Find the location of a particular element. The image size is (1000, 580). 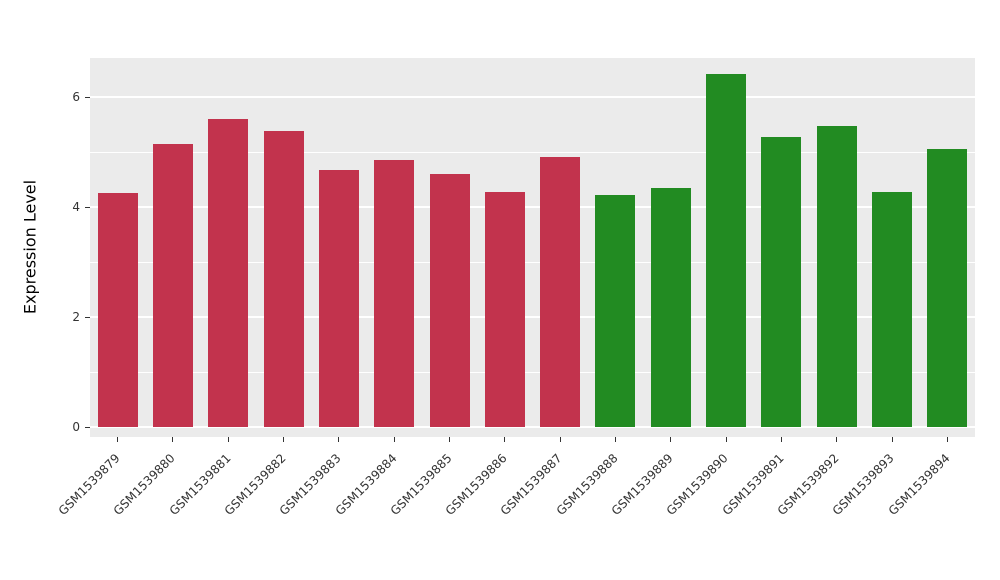

bar-GSM1539890 is located at coordinates (726, 250).